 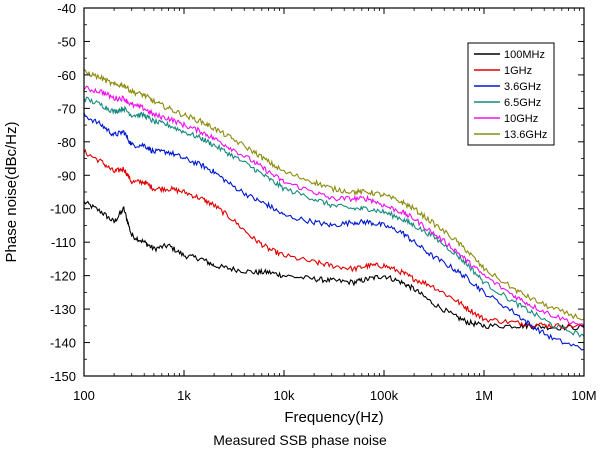 I want to click on legend-label: 100MHz, so click(x=524, y=55).